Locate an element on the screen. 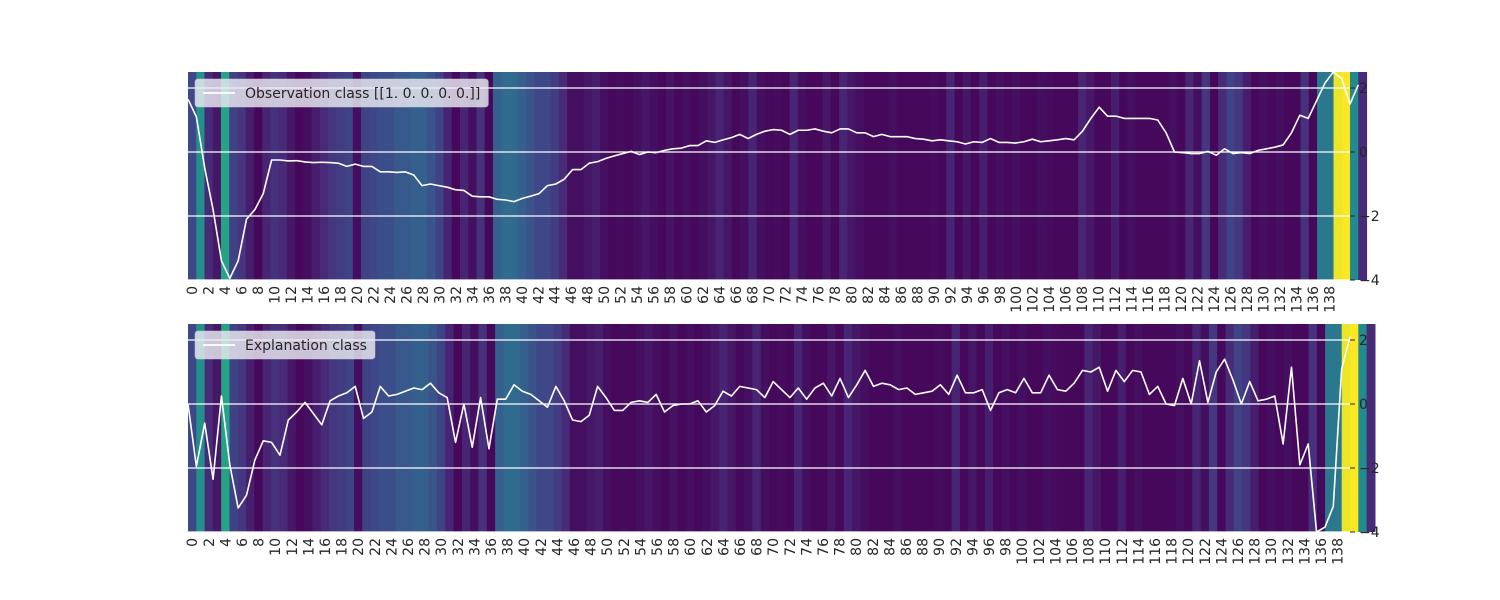  x-tick-label: 98 is located at coordinates (1001, 295).